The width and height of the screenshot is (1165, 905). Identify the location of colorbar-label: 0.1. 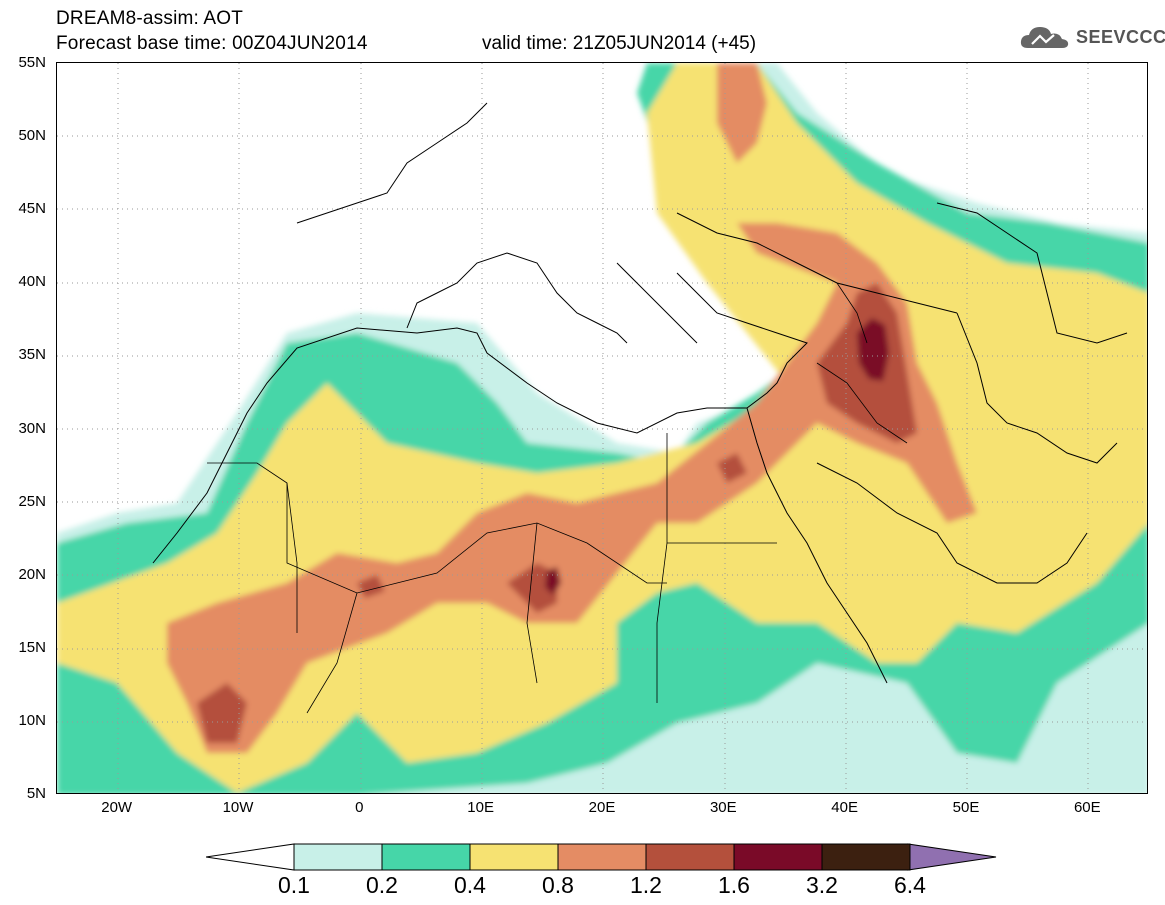
(294, 885).